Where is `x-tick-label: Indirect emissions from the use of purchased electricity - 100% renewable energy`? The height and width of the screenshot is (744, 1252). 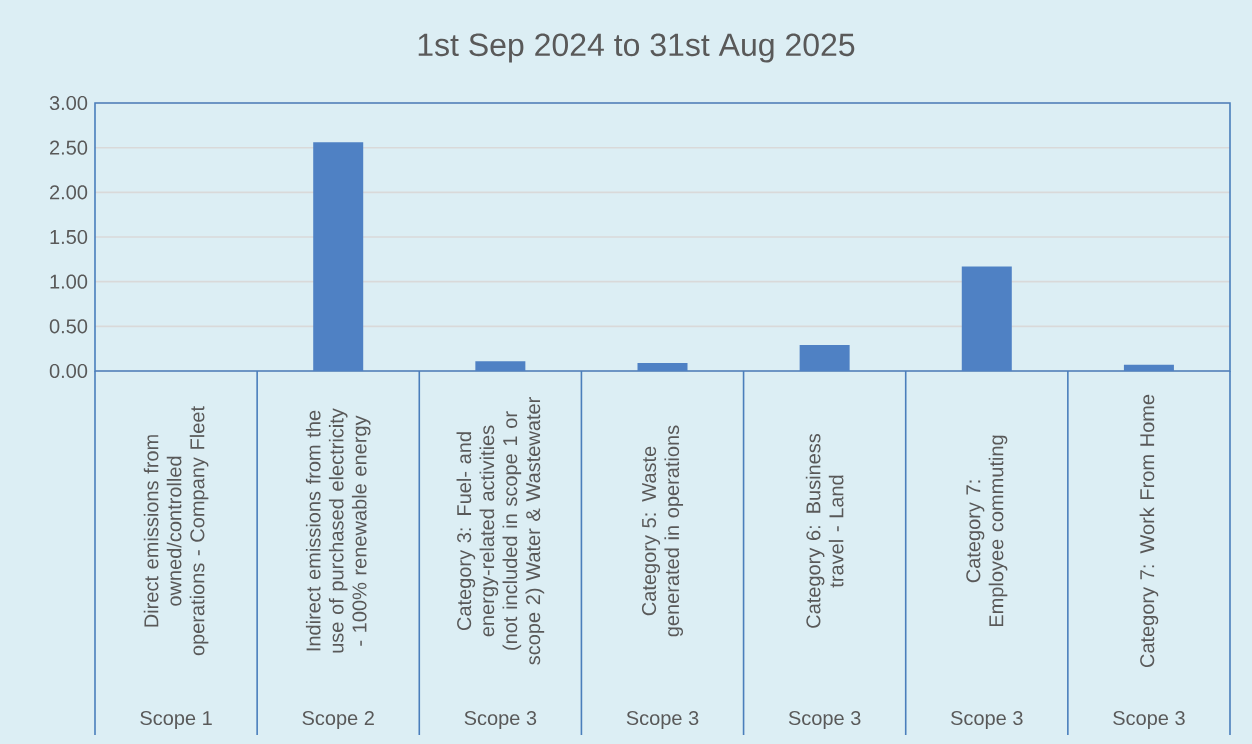
x-tick-label: Indirect emissions from the use of purchased electricity - 100% renewable energy is located at coordinates (338, 530).